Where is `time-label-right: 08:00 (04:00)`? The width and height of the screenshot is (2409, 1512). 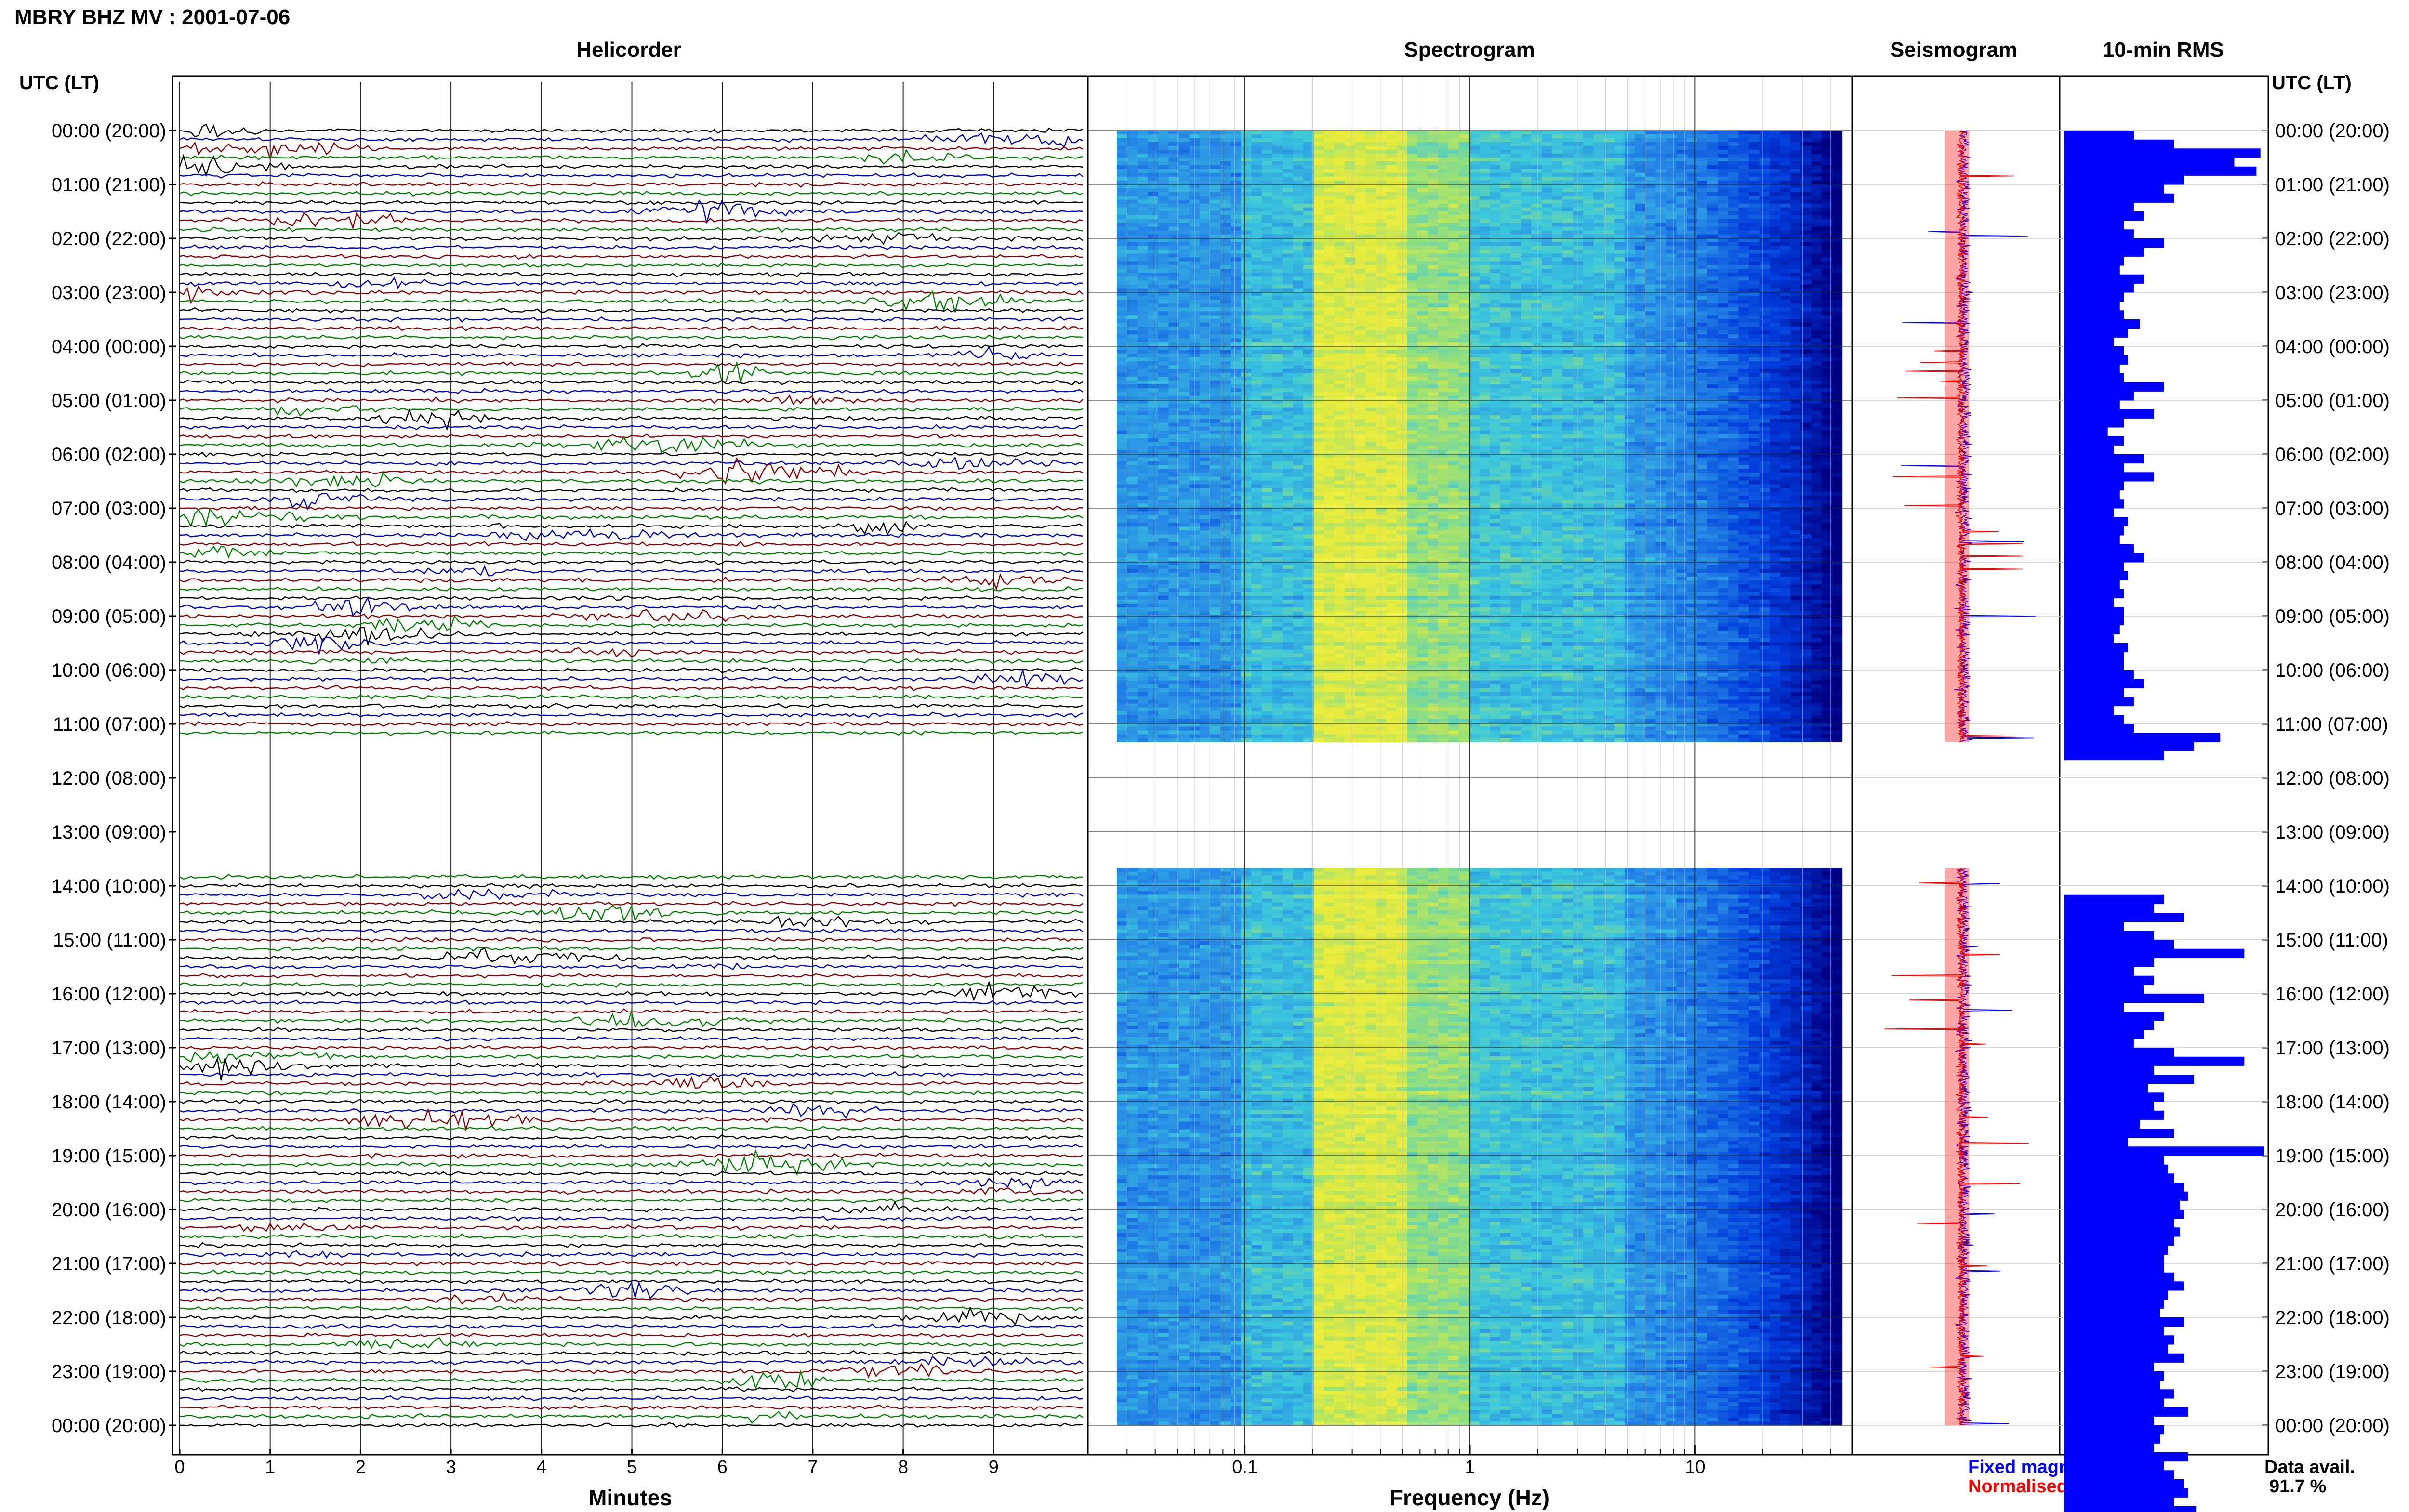 time-label-right: 08:00 (04:00) is located at coordinates (2332, 562).